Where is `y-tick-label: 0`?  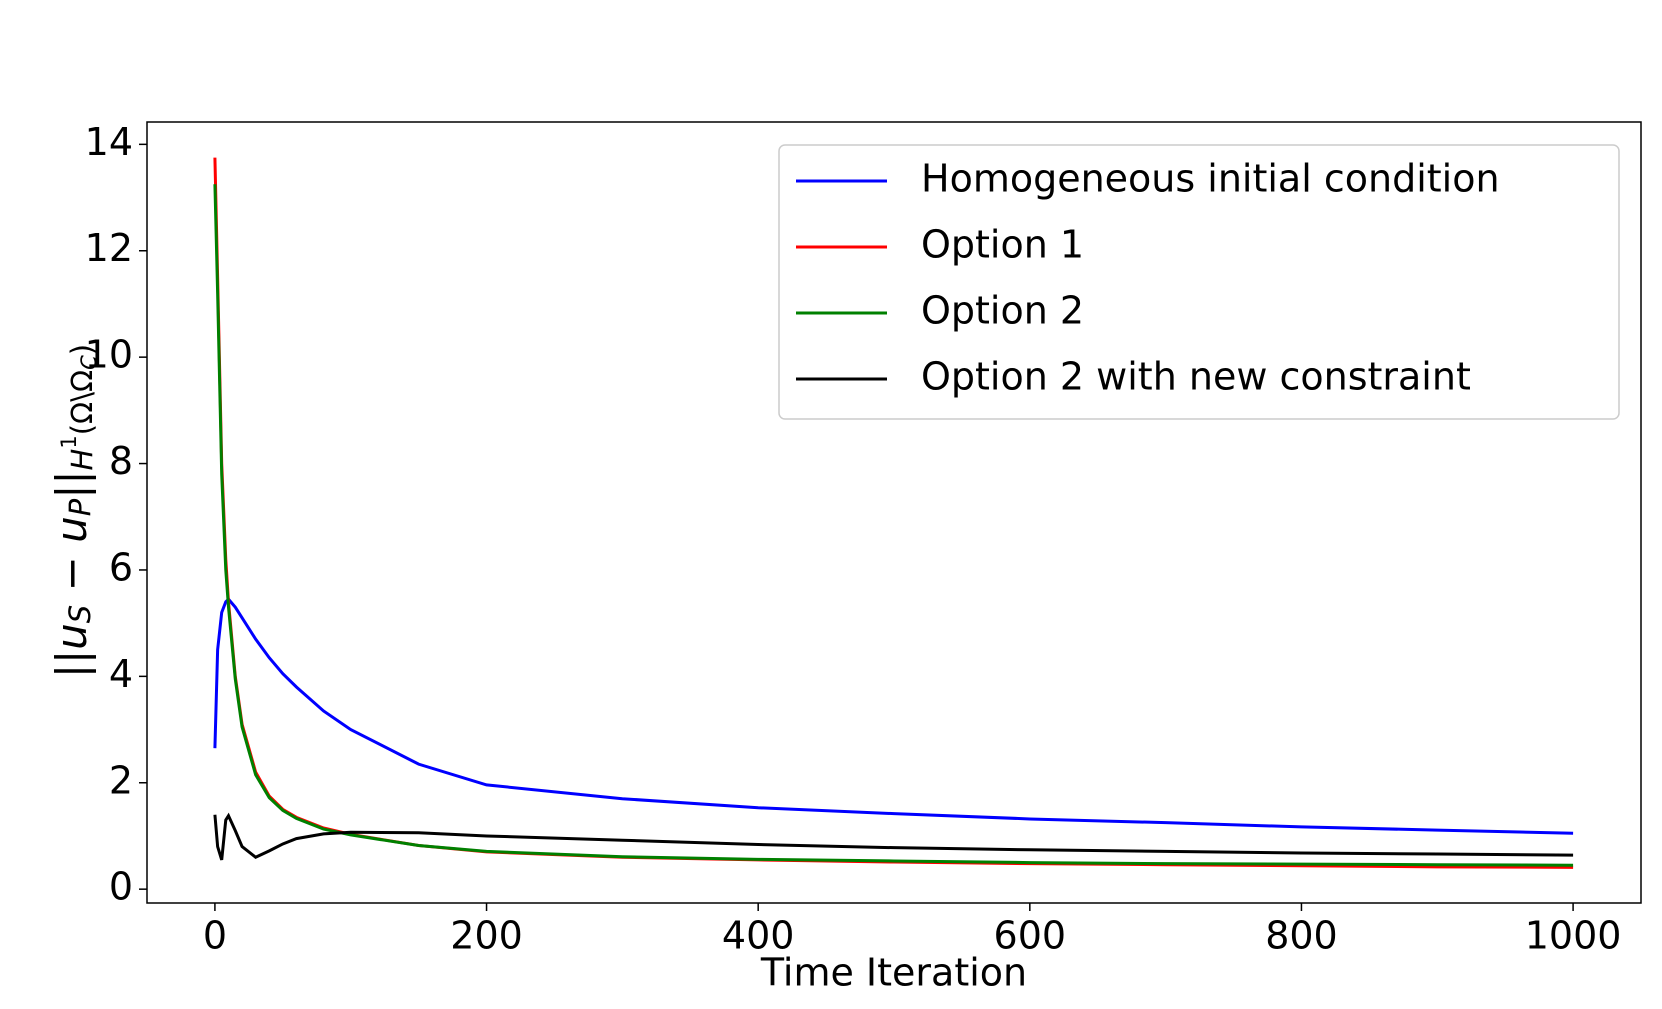
y-tick-label: 0 is located at coordinates (121, 887).